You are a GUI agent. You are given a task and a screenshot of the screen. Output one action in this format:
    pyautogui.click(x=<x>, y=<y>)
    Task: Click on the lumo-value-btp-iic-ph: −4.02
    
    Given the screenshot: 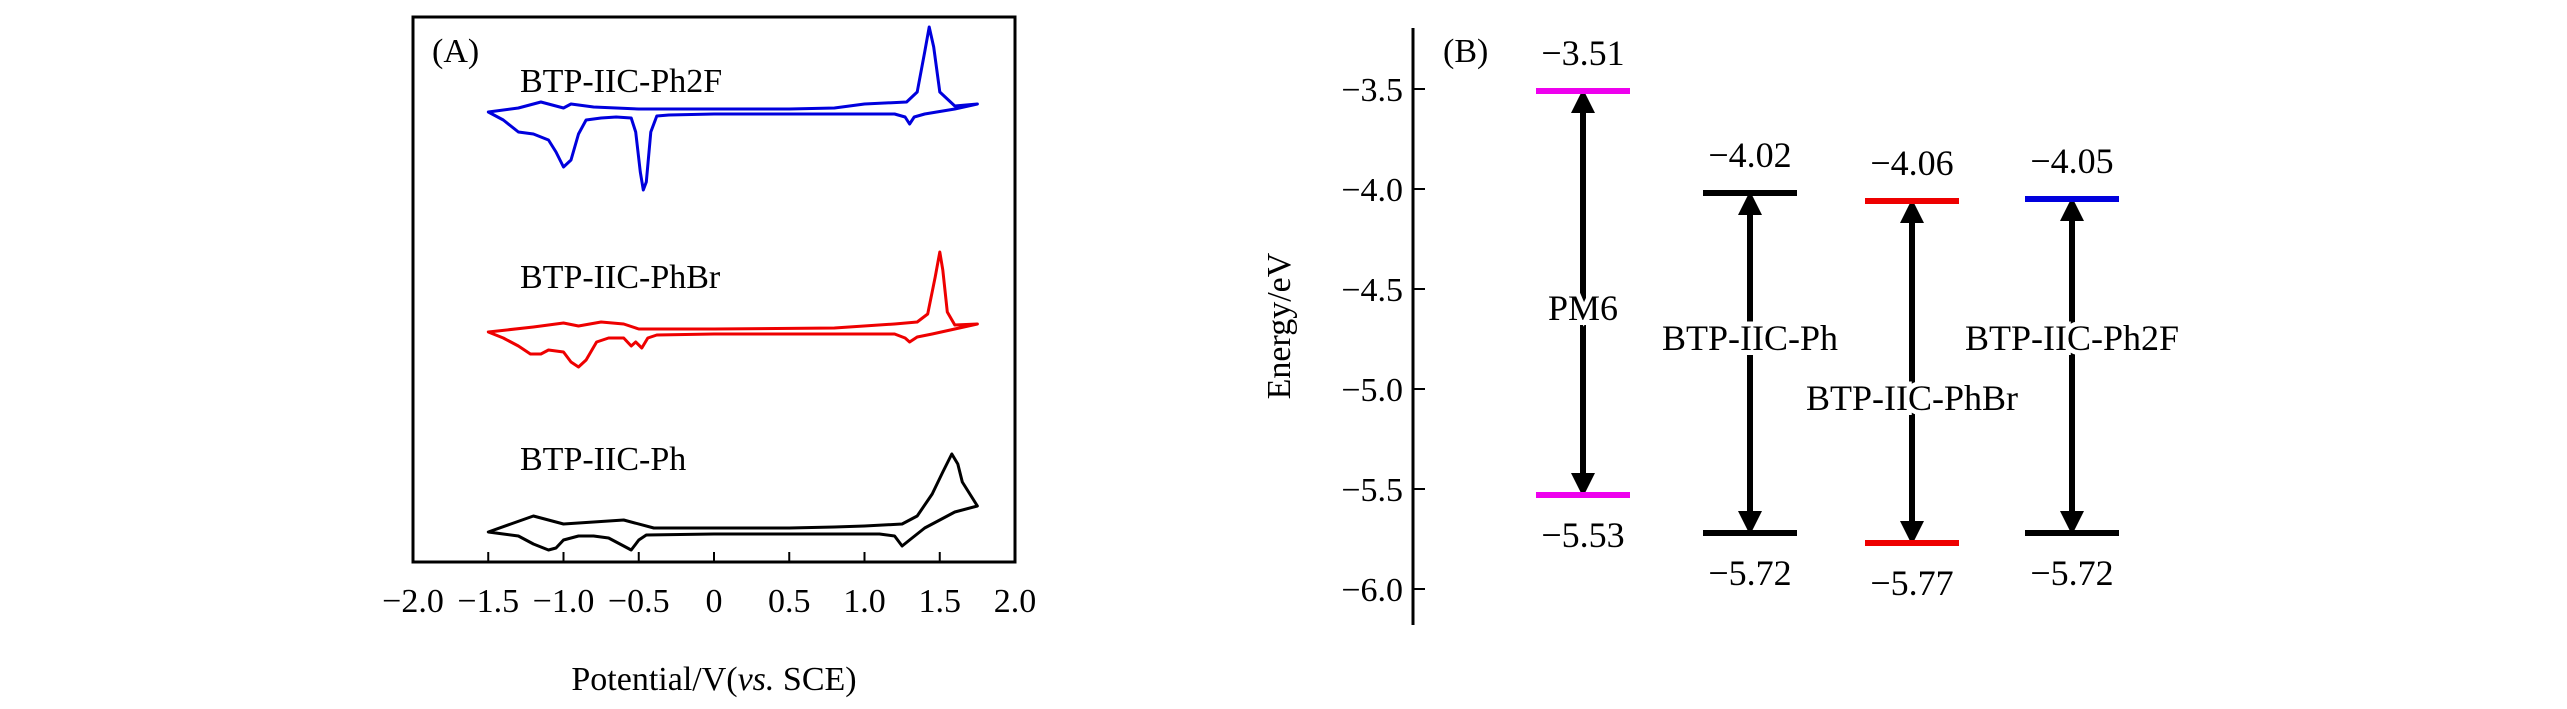 What is the action you would take?
    pyautogui.click(x=1749, y=155)
    